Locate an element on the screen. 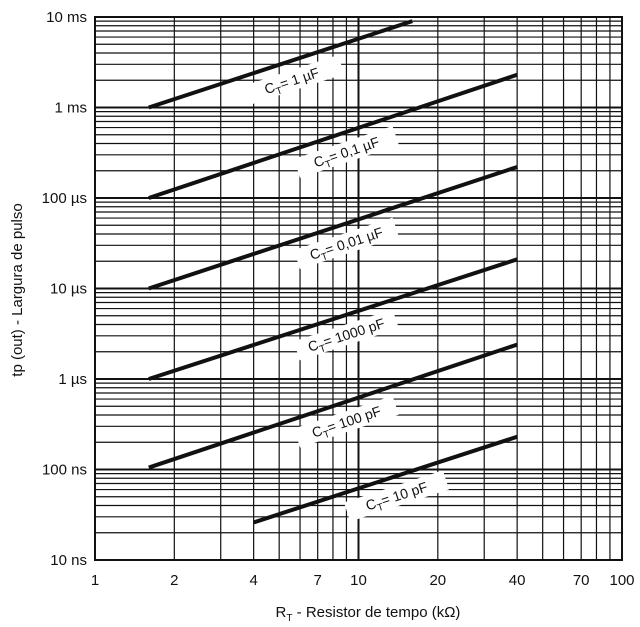 The image size is (640, 627). x-tick-labels: 1 2 4 7 10 20 40 70 100 is located at coordinates (363, 580).